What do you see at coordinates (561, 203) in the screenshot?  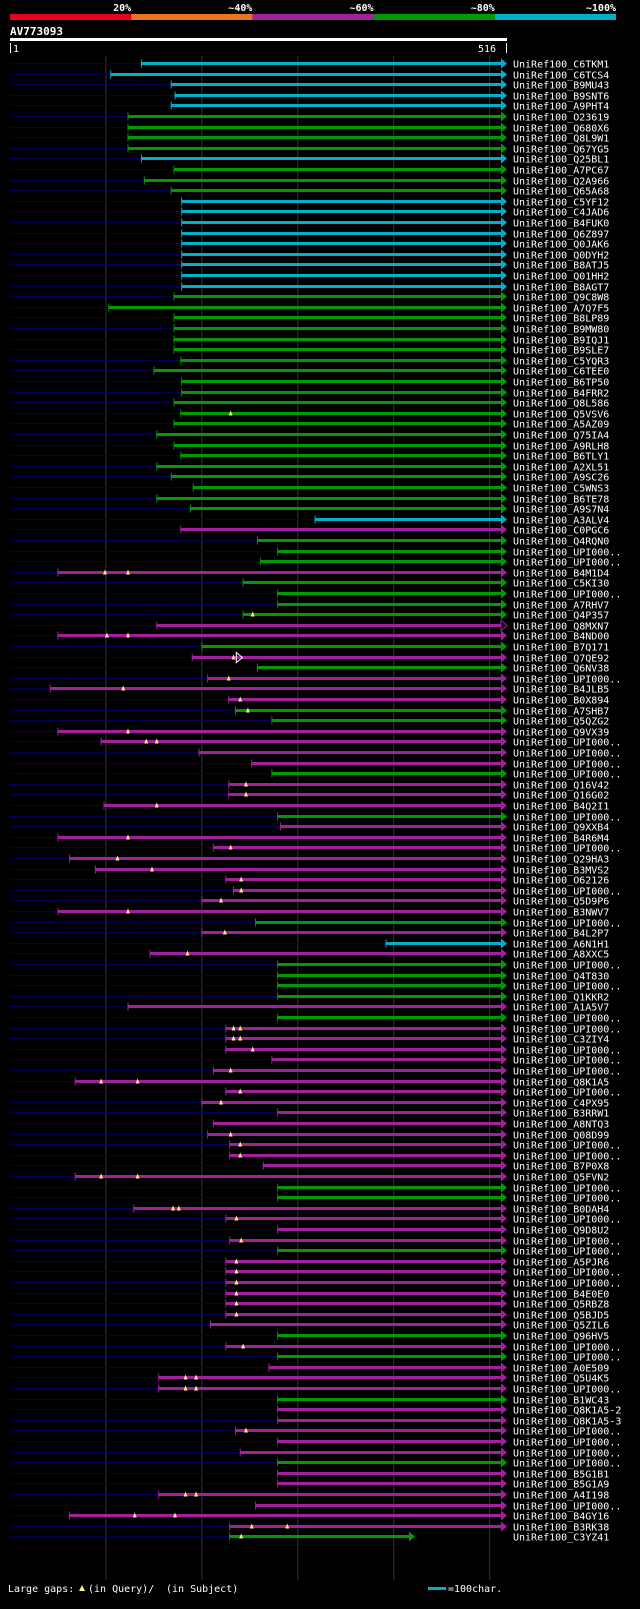 I see `hit-label: UniRef100_C5YF12` at bounding box center [561, 203].